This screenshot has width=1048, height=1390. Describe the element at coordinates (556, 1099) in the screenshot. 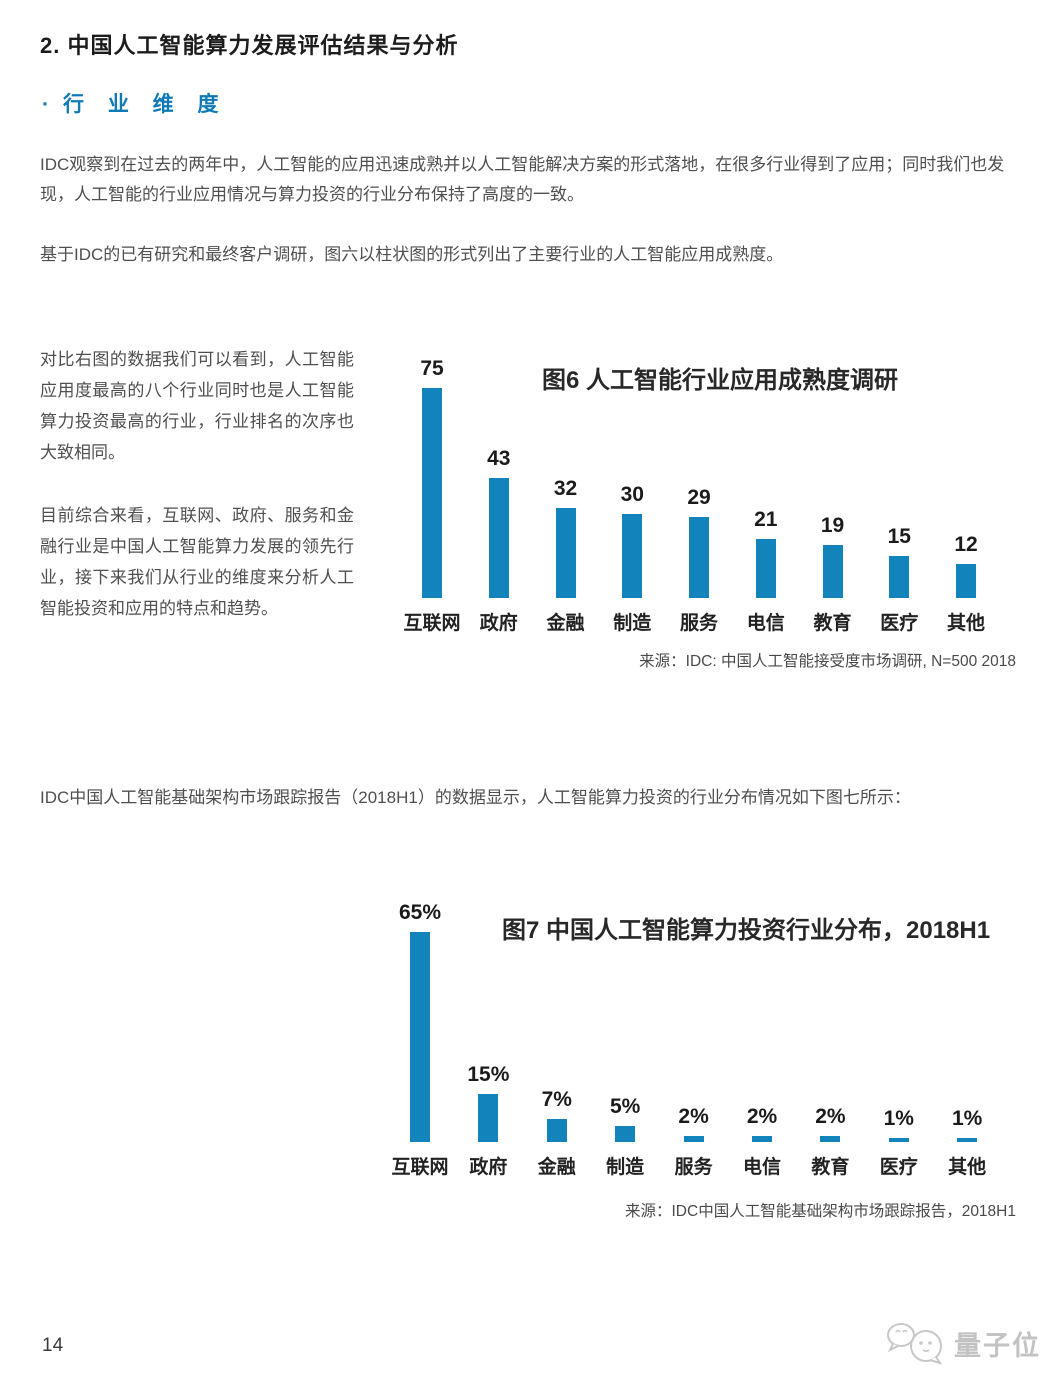

I see `bar-value-label: 7%` at that location.